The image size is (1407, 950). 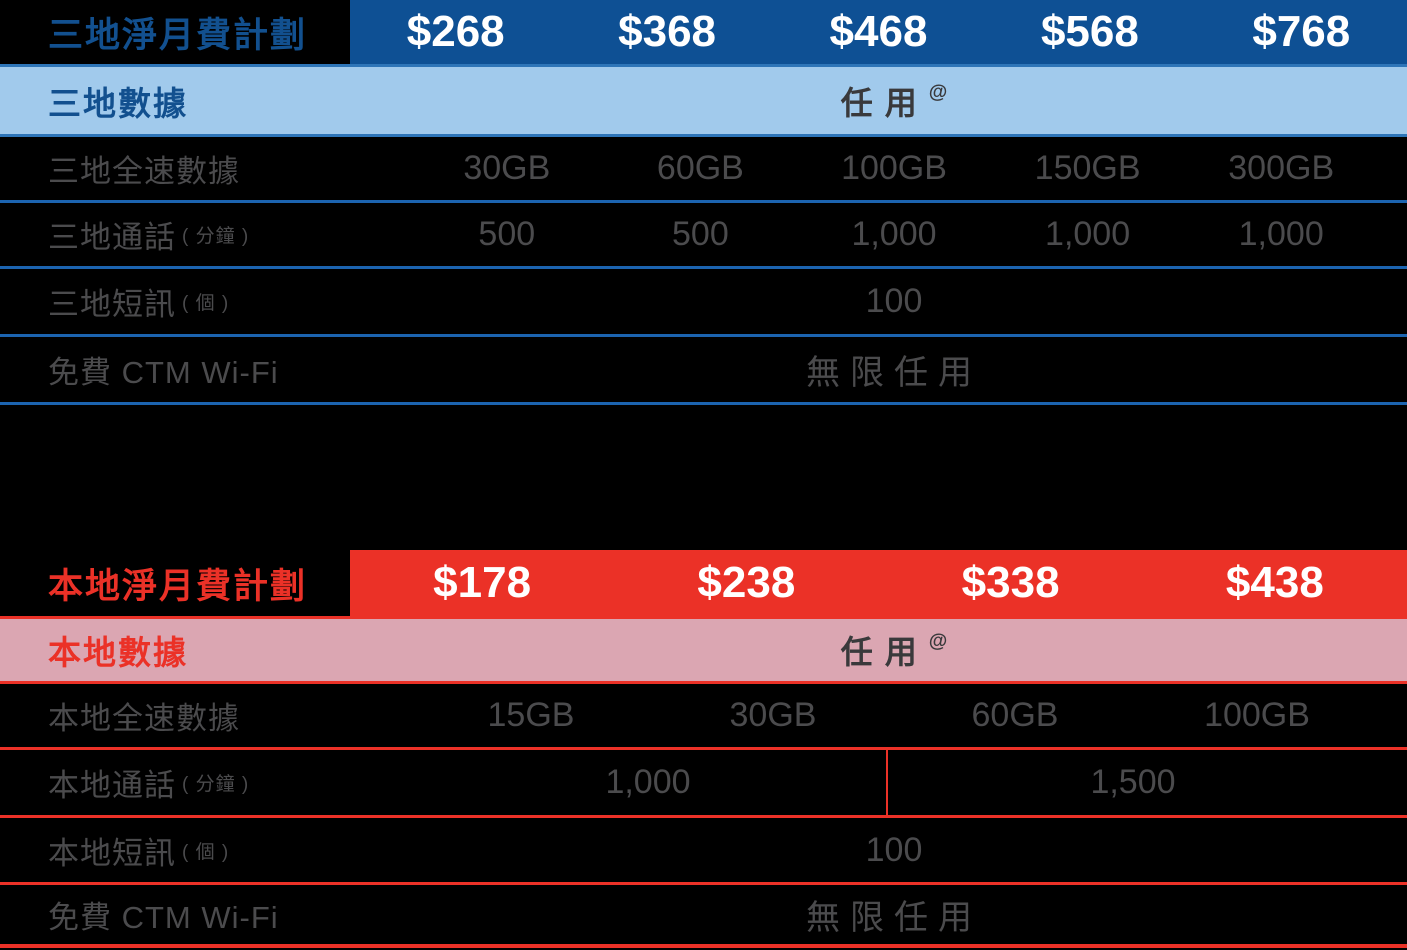 What do you see at coordinates (1301, 31) in the screenshot?
I see `tri-price: $768` at bounding box center [1301, 31].